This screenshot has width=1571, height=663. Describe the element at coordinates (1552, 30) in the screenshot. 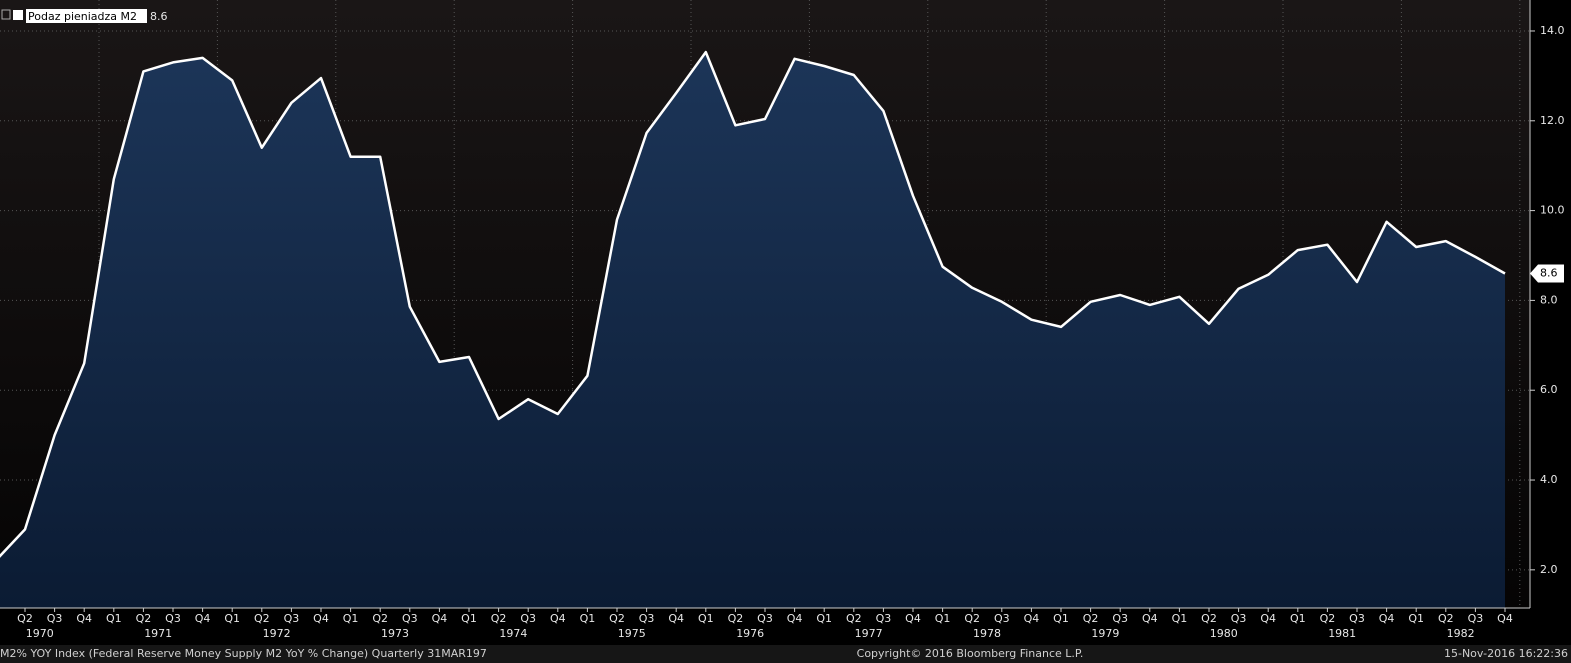

I see `y-tick-label: 14.0` at that location.